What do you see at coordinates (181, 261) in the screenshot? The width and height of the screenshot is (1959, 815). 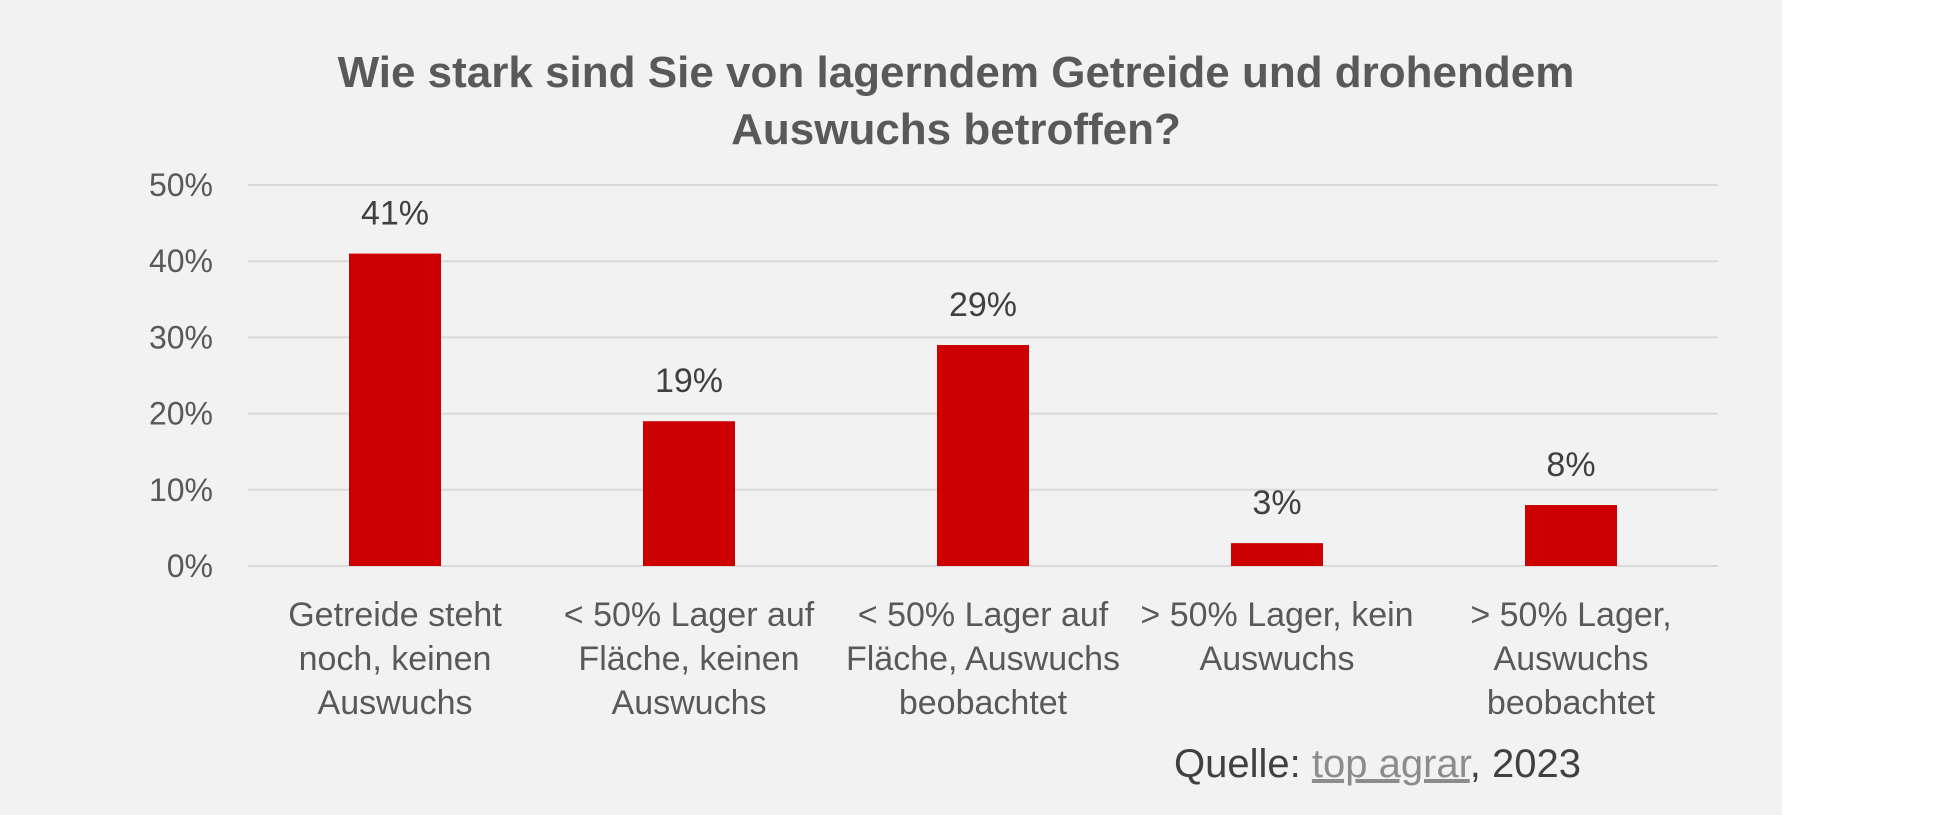 I see `y-tick-label: 40%` at bounding box center [181, 261].